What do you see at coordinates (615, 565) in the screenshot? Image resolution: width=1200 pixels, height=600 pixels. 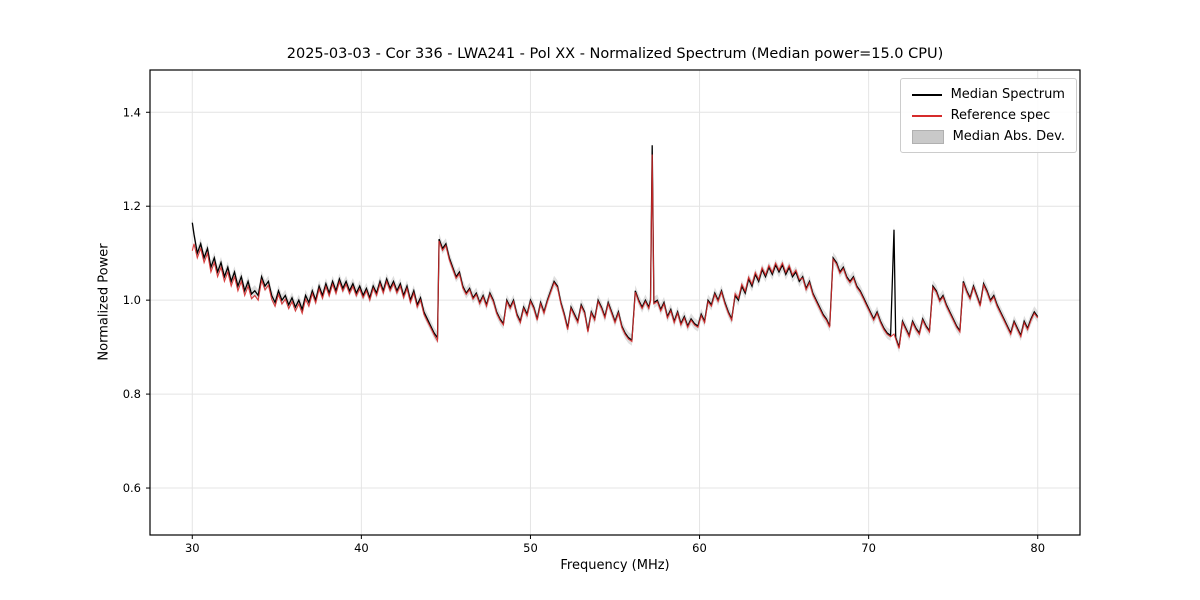 I see `x-axis-label: Frequency (MHz)` at bounding box center [615, 565].